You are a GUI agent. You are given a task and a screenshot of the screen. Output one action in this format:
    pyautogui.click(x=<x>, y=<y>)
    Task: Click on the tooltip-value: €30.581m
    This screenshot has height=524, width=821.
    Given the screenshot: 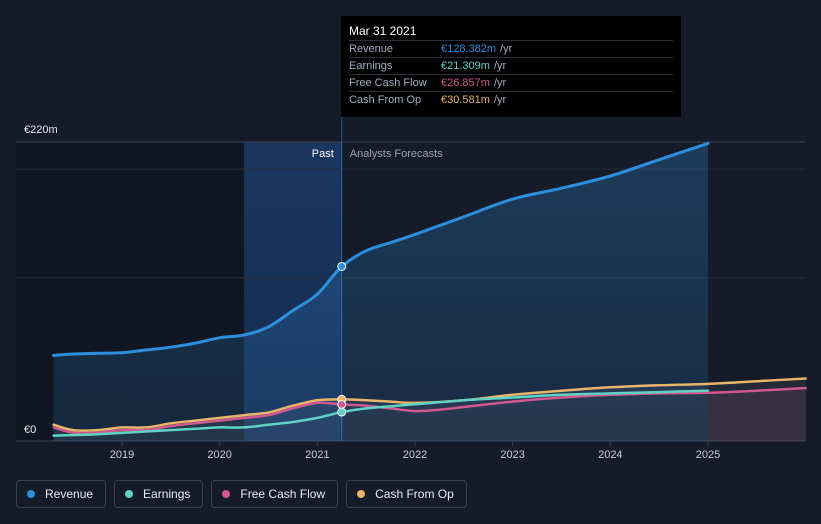 What is the action you would take?
    pyautogui.click(x=465, y=100)
    